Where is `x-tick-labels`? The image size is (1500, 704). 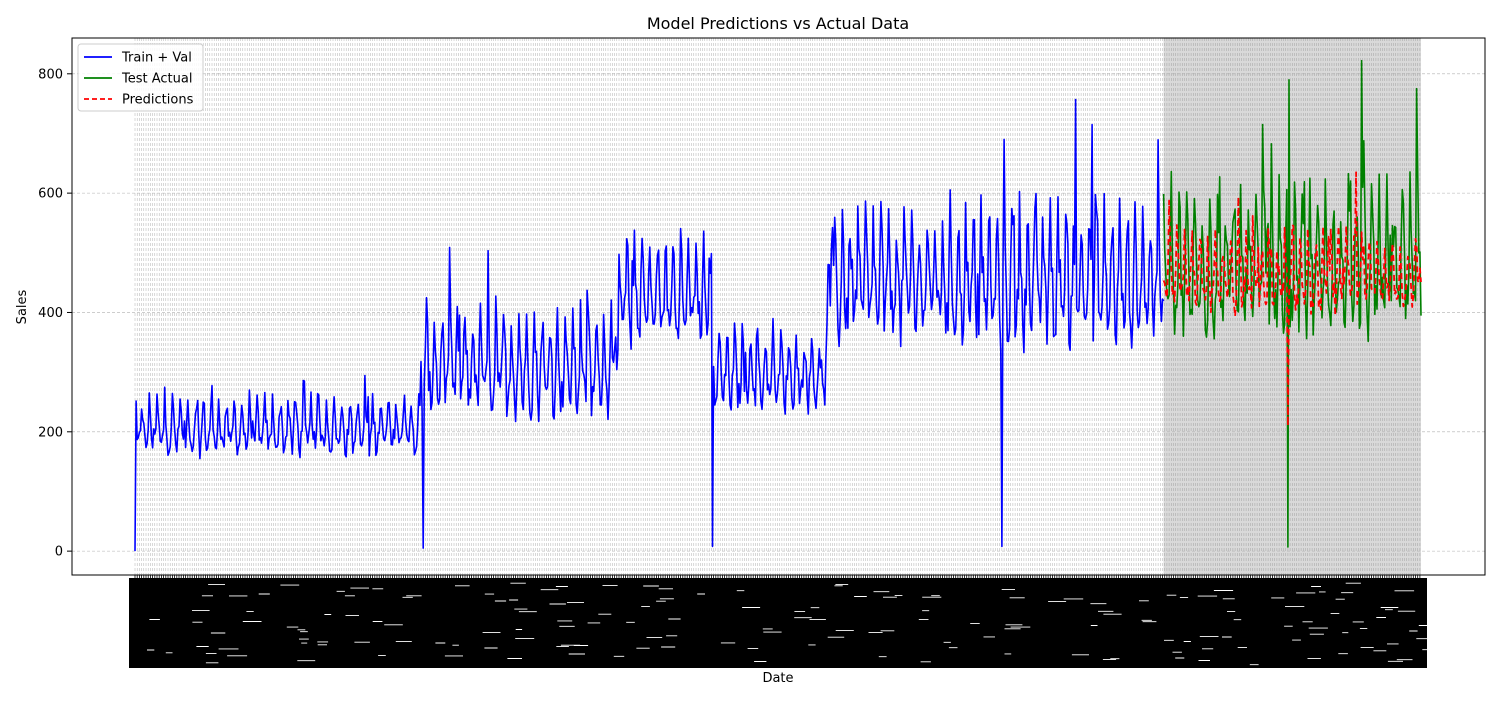 x-tick-labels is located at coordinates (778, 623).